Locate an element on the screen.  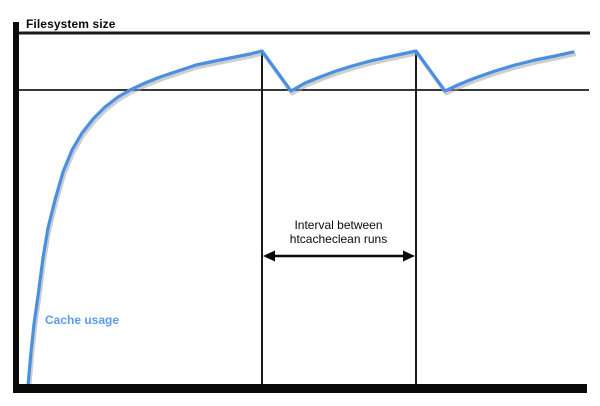
interval-label: Interval between htcacheclean runs is located at coordinates (338, 232).